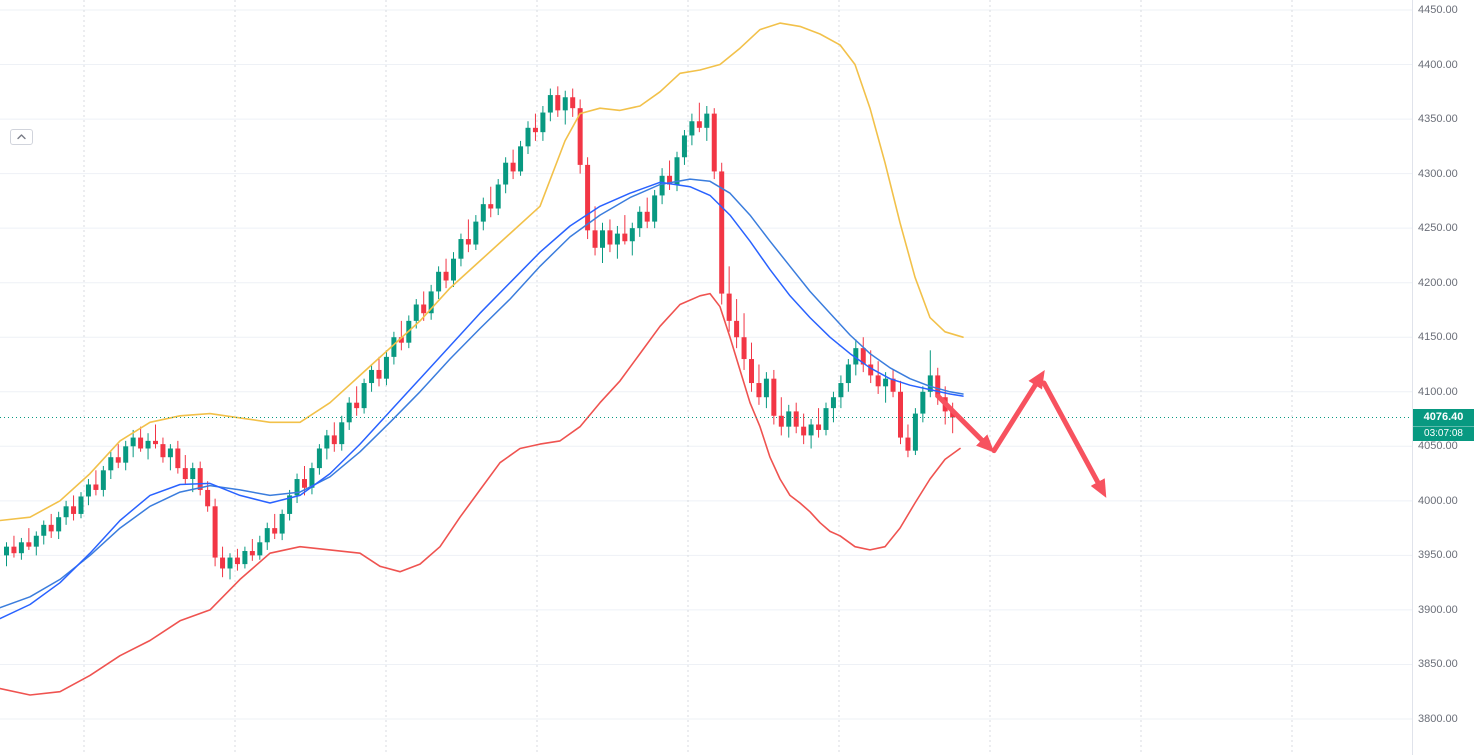 Image resolution: width=1474 pixels, height=755 pixels. I want to click on collapse-legend-button, so click(21, 137).